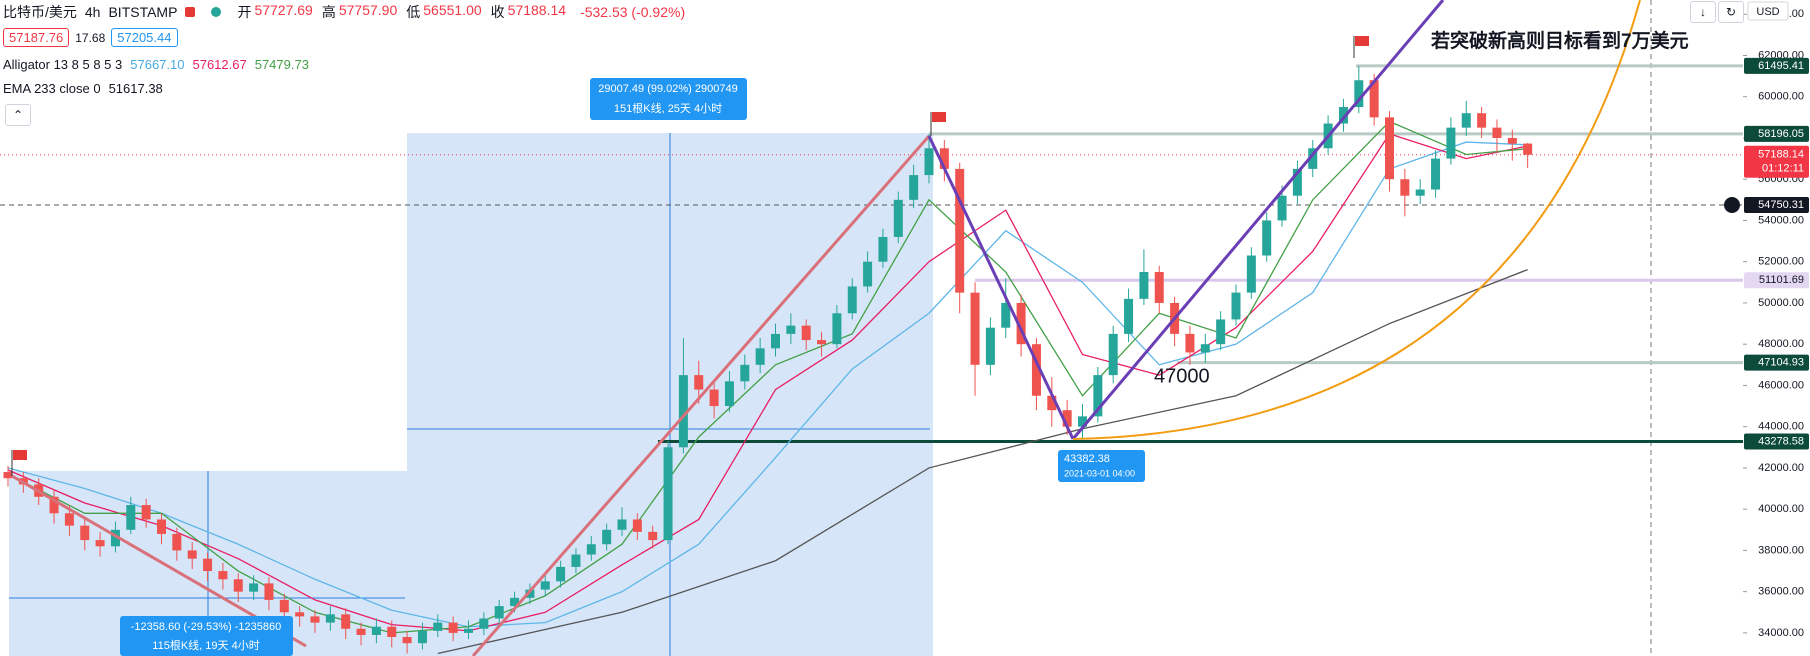 The height and width of the screenshot is (656, 1810). I want to click on measure-label-box, so click(206, 636).